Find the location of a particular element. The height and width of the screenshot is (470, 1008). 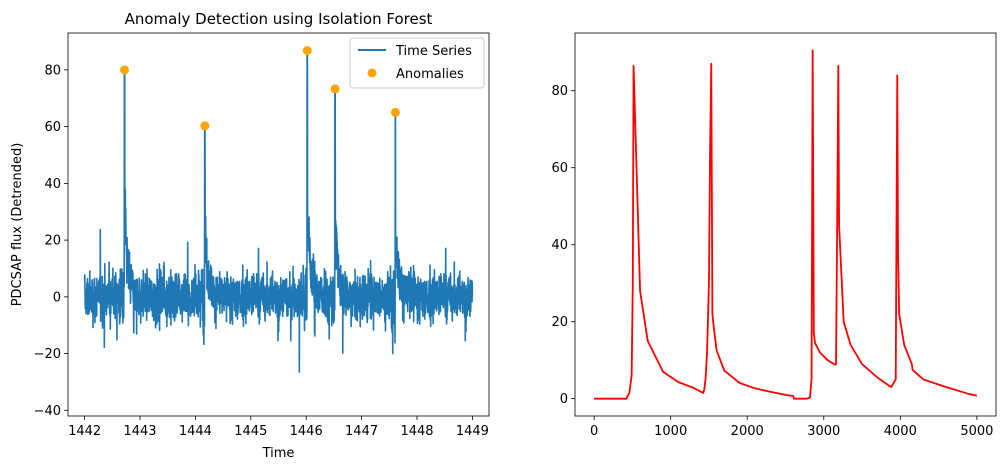

right-y-tick-label: 20 is located at coordinates (559, 322).